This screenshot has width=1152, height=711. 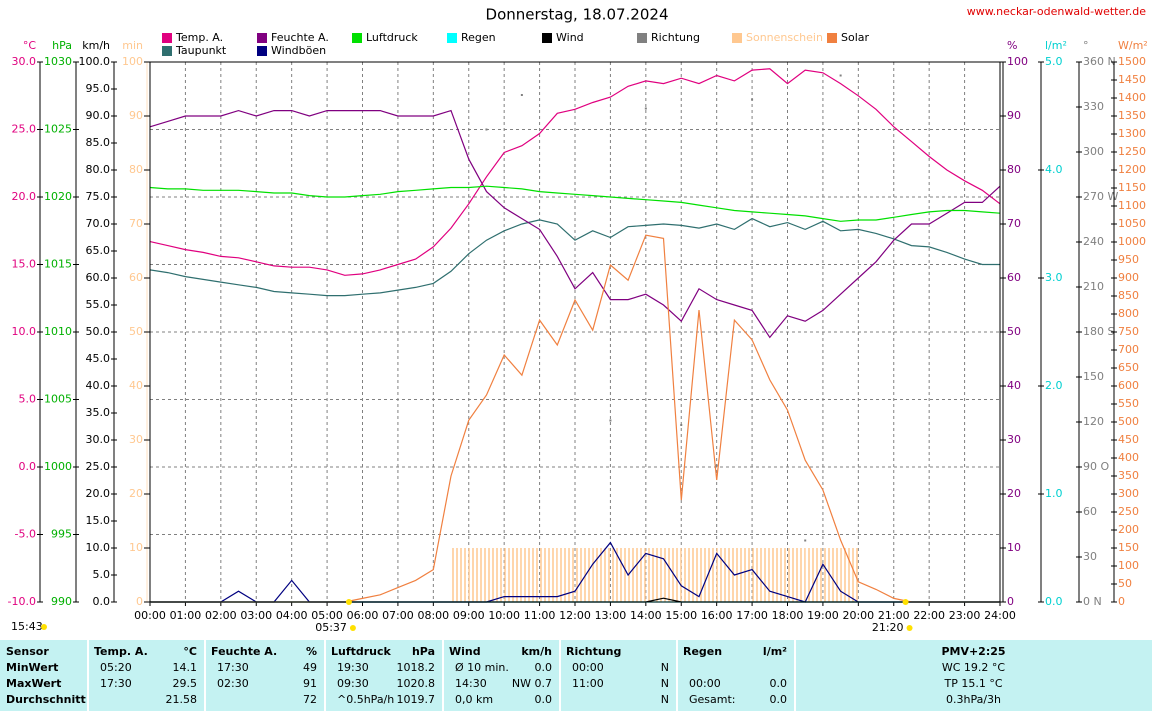 I want to click on y-tick-label: 70, so click(x=1014, y=223).